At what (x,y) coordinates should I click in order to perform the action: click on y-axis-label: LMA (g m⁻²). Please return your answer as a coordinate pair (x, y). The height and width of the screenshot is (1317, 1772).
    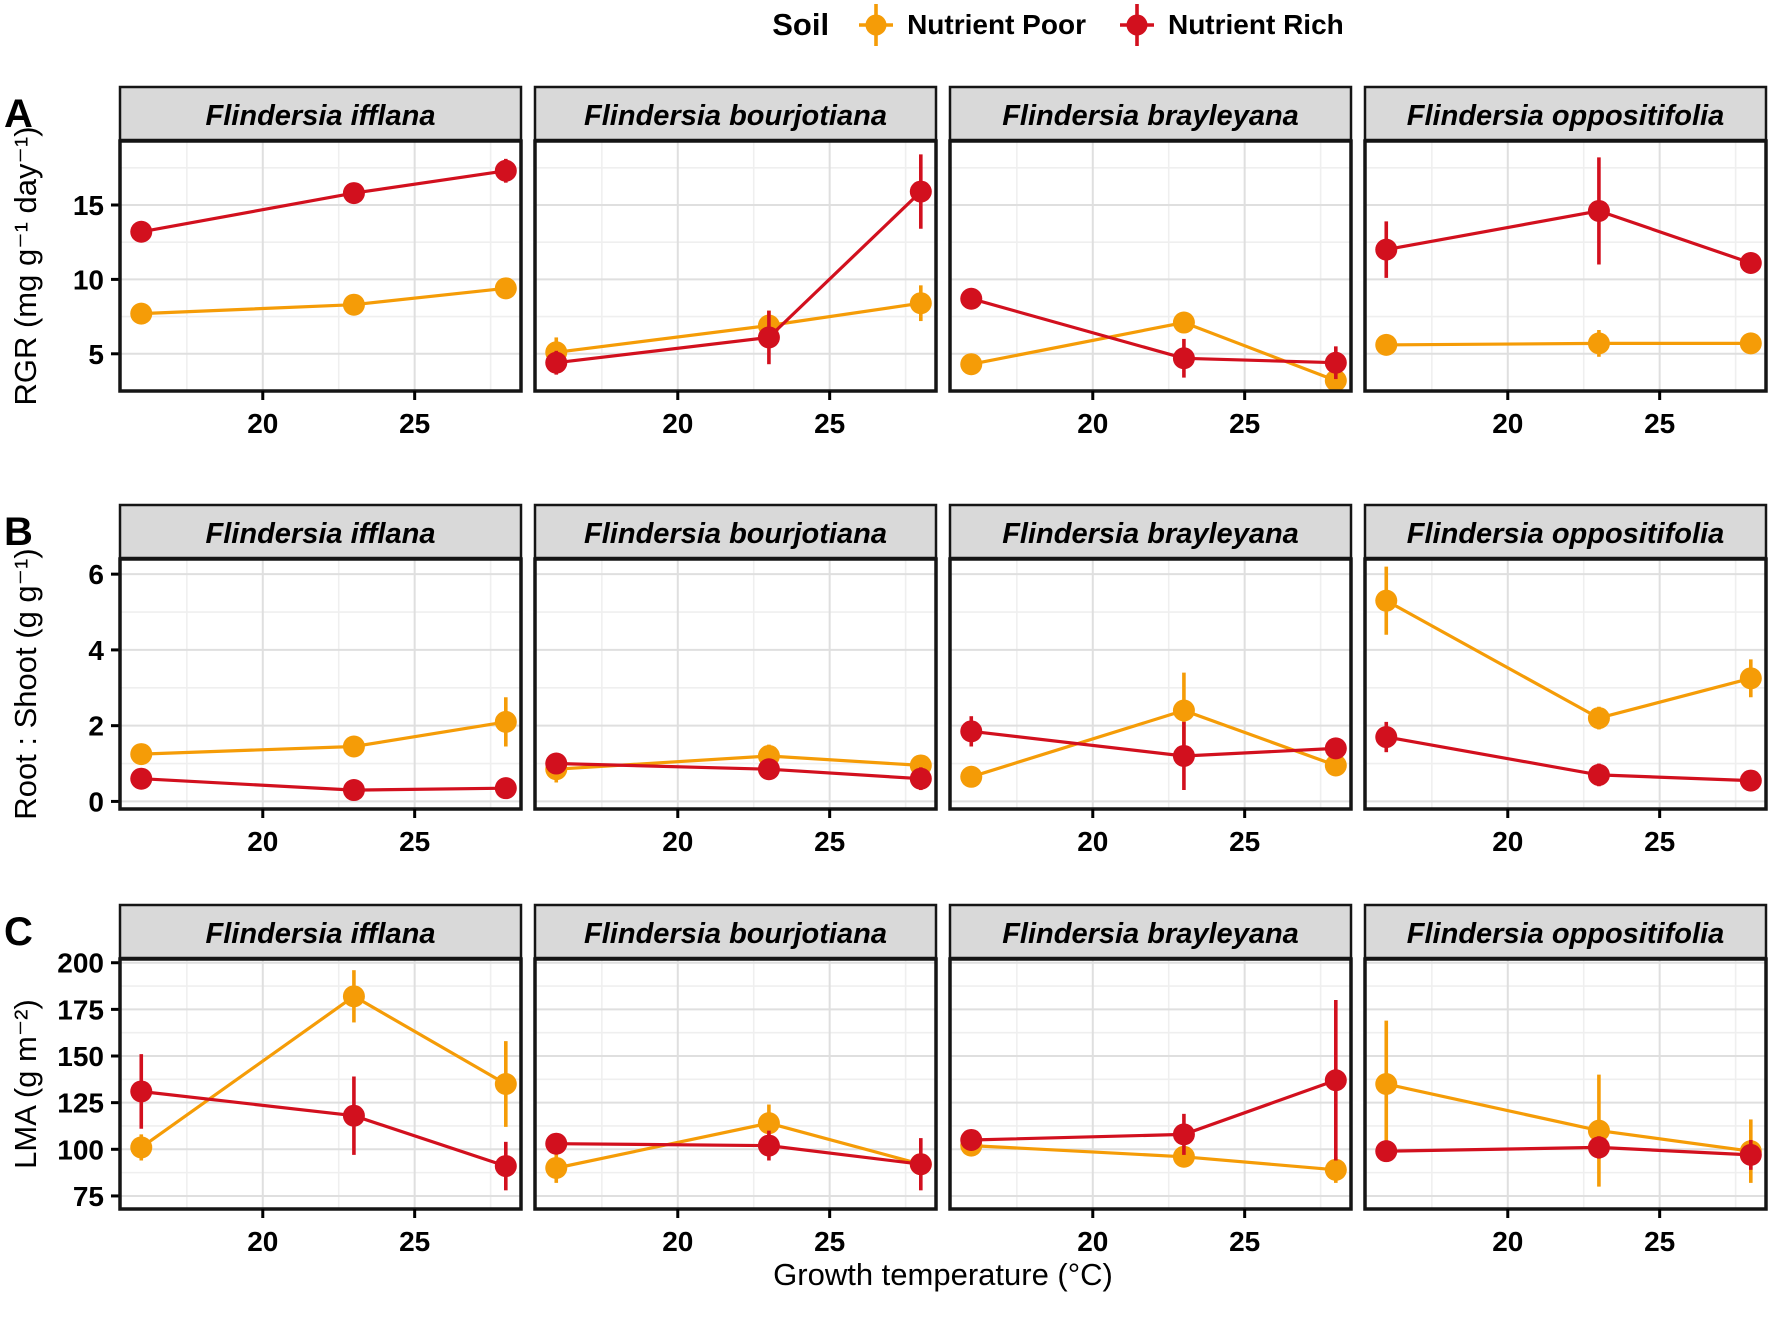
    Looking at the image, I should click on (25, 1084).